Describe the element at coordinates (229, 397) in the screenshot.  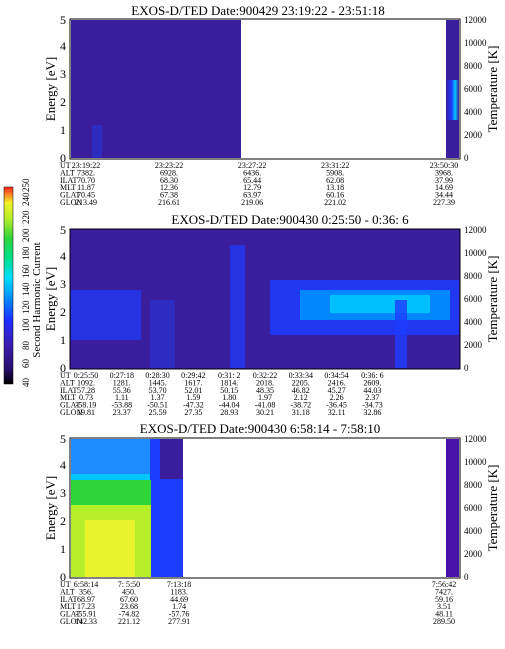
I see `orbit-cell: 1.80` at that location.